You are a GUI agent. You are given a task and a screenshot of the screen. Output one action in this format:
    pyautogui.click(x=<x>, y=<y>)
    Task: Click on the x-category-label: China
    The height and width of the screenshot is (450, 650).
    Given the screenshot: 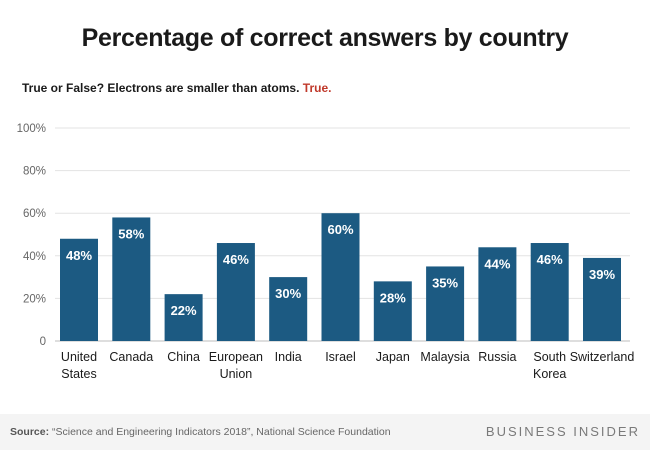 What is the action you would take?
    pyautogui.click(x=183, y=357)
    